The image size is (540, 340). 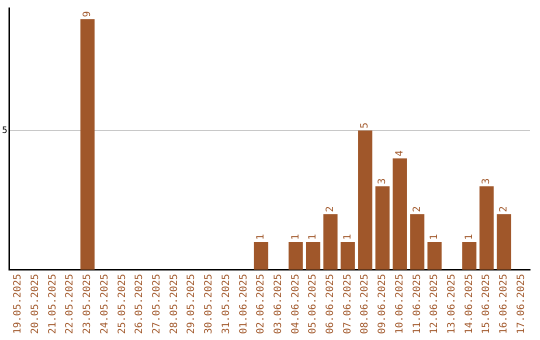 What do you see at coordinates (122, 304) in the screenshot?
I see `x-tick-label: 25.05.2025` at bounding box center [122, 304].